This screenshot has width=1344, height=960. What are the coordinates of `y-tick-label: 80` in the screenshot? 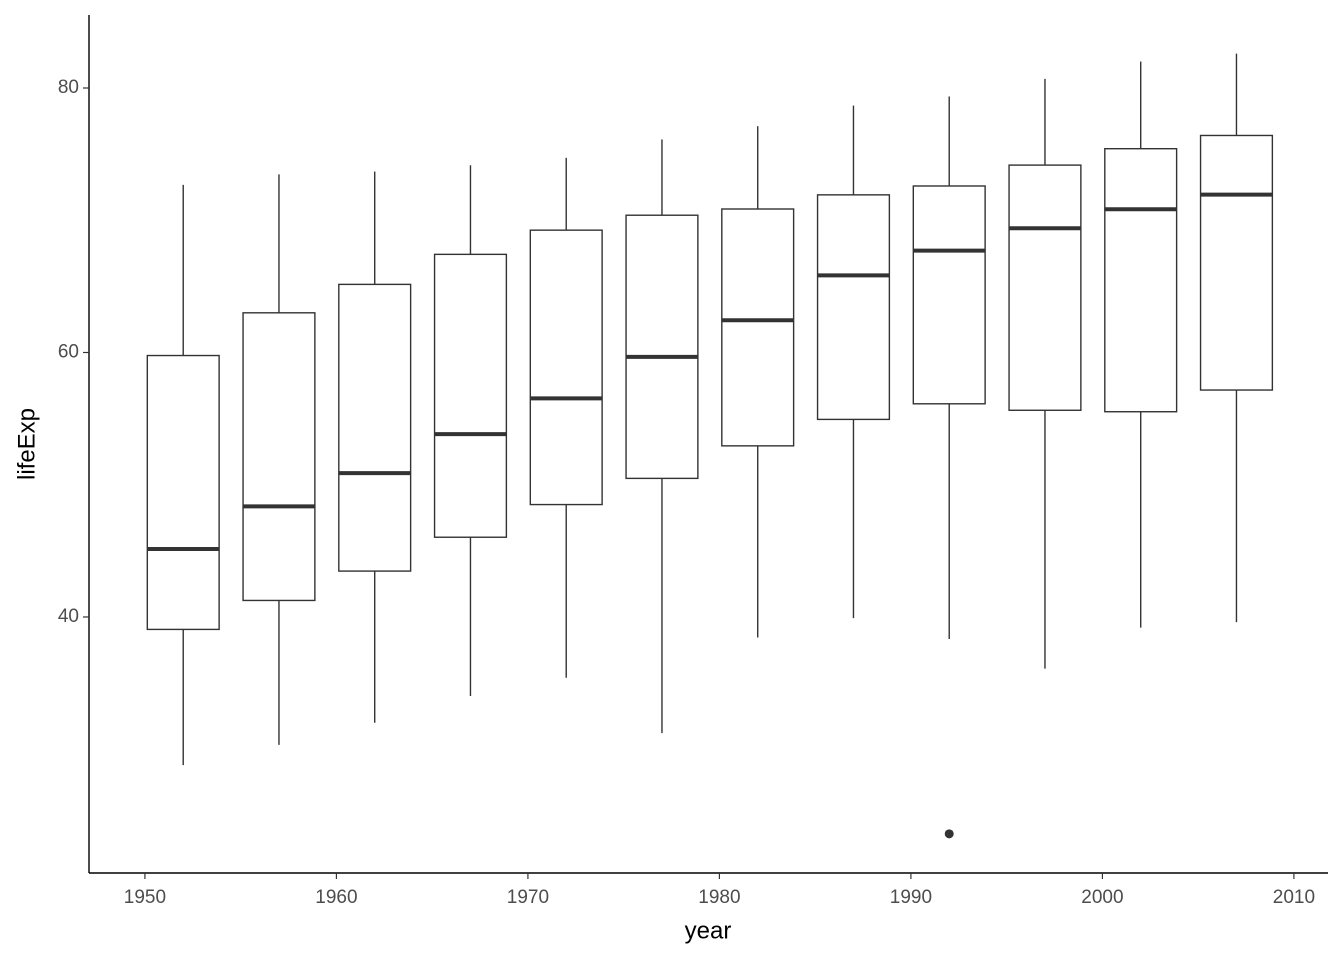 It's located at (68, 87).